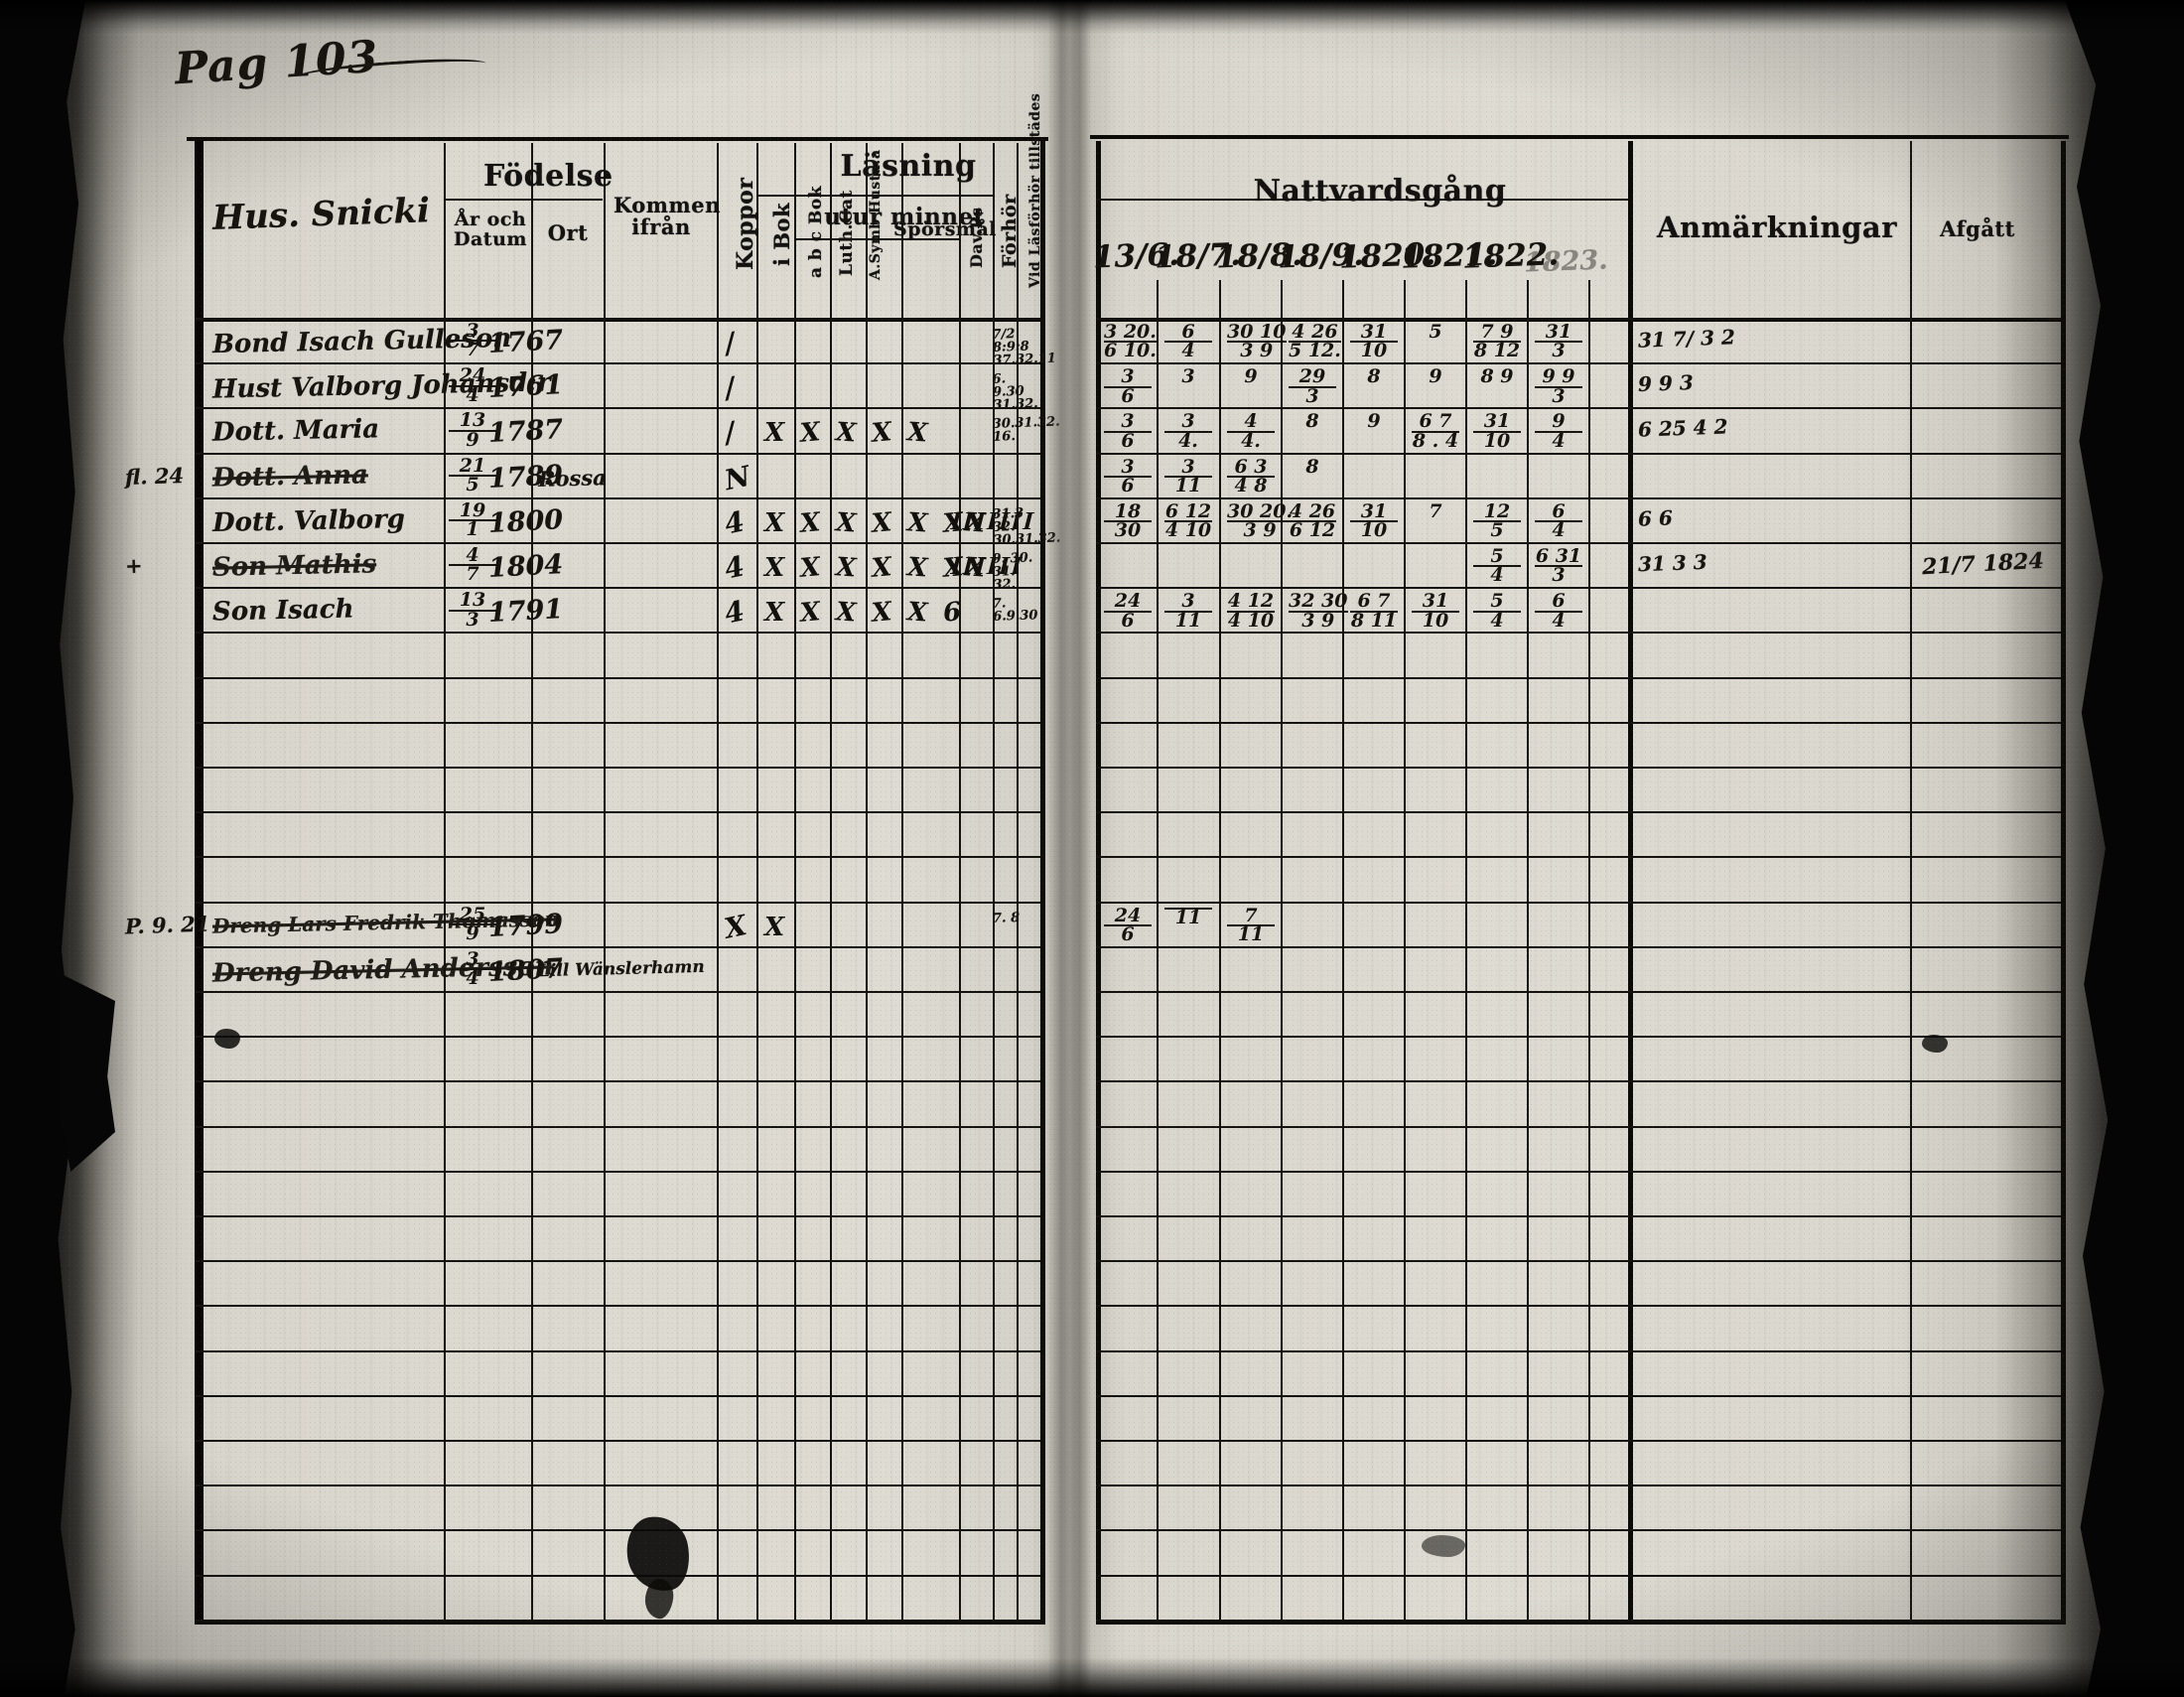  What do you see at coordinates (810, 522) in the screenshot?
I see `row-reading-4-0: X` at bounding box center [810, 522].